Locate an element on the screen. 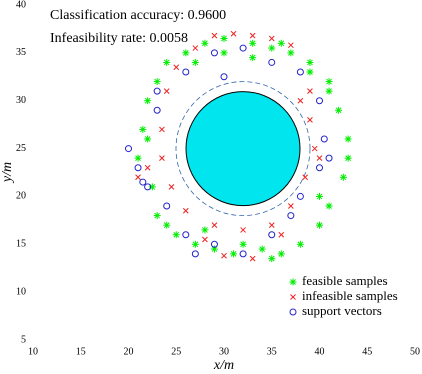  x-tick-label: 35 is located at coordinates (272, 351).